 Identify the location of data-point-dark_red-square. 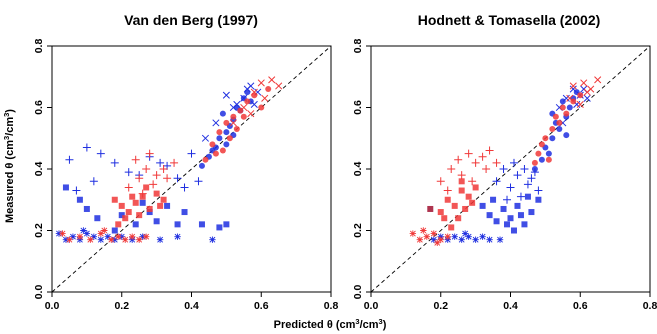
(430, 208).